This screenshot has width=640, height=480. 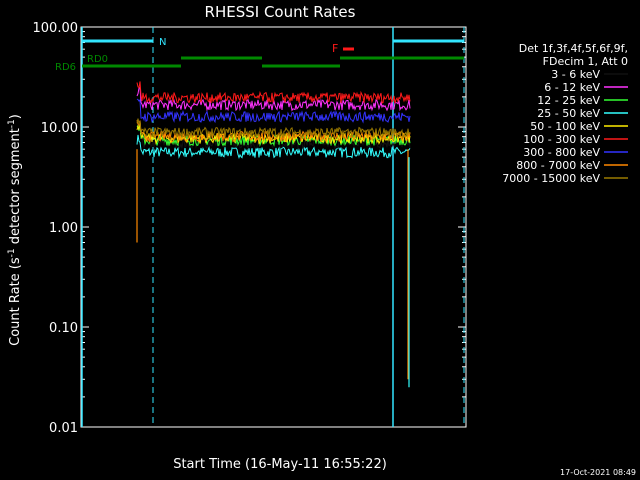 I want to click on y-tick-label: 0.01, so click(x=63, y=428).